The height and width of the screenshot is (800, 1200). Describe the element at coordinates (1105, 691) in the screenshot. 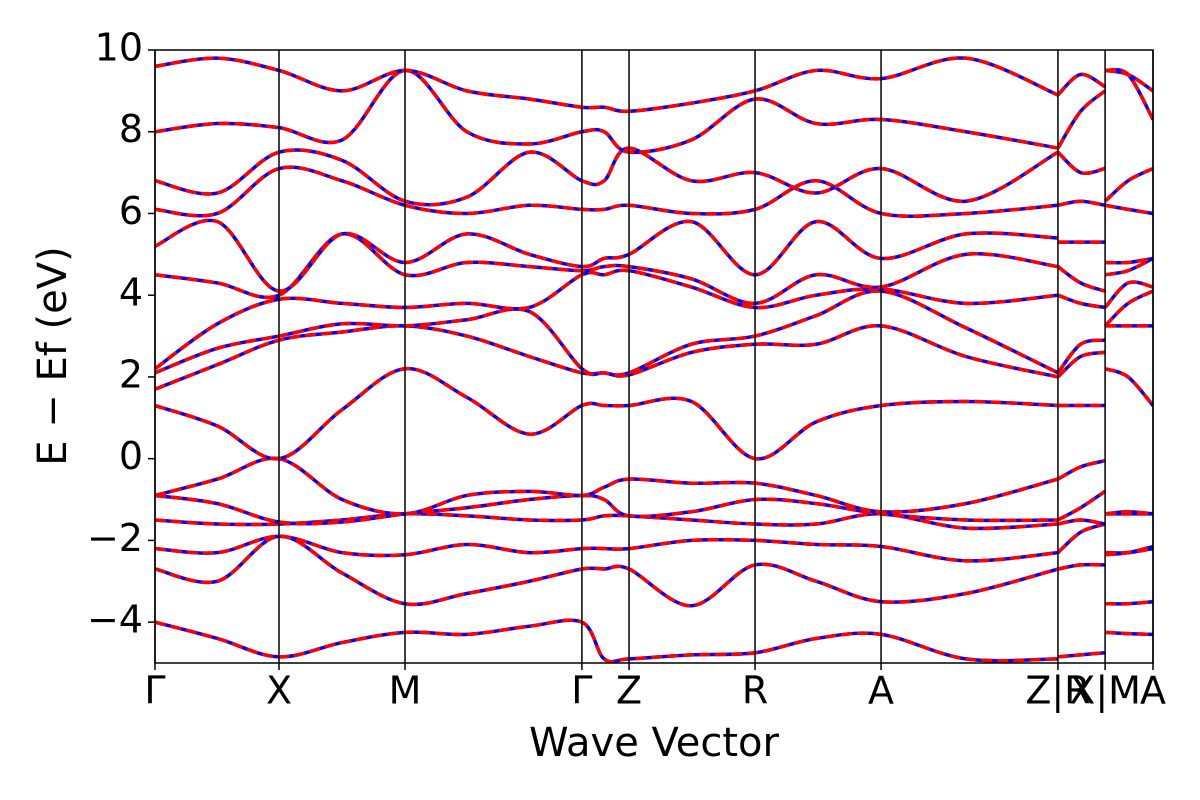

I see `x-tick-label: X|M` at that location.